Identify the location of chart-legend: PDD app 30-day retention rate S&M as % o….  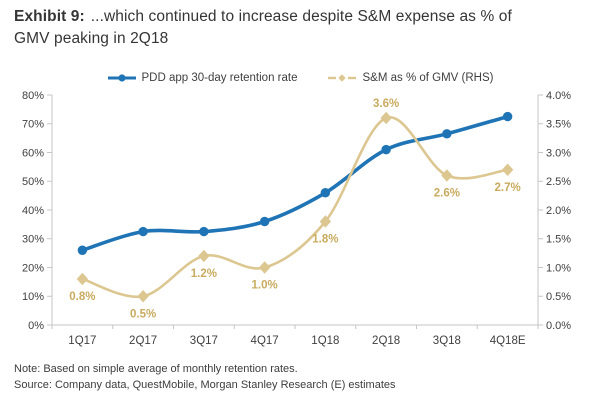
(300, 78).